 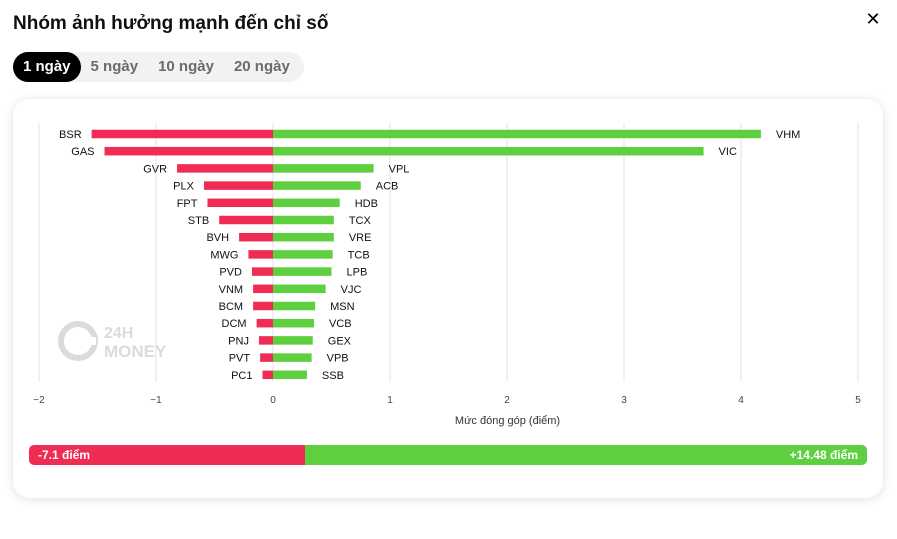 What do you see at coordinates (261, 66) in the screenshot?
I see `tab-20-days: 20 ngày` at bounding box center [261, 66].